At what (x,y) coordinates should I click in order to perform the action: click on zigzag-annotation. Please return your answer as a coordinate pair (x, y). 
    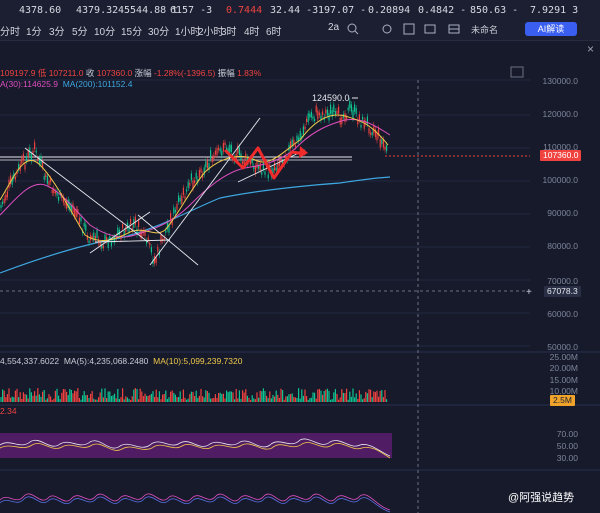
    Looking at the image, I should click on (264, 163).